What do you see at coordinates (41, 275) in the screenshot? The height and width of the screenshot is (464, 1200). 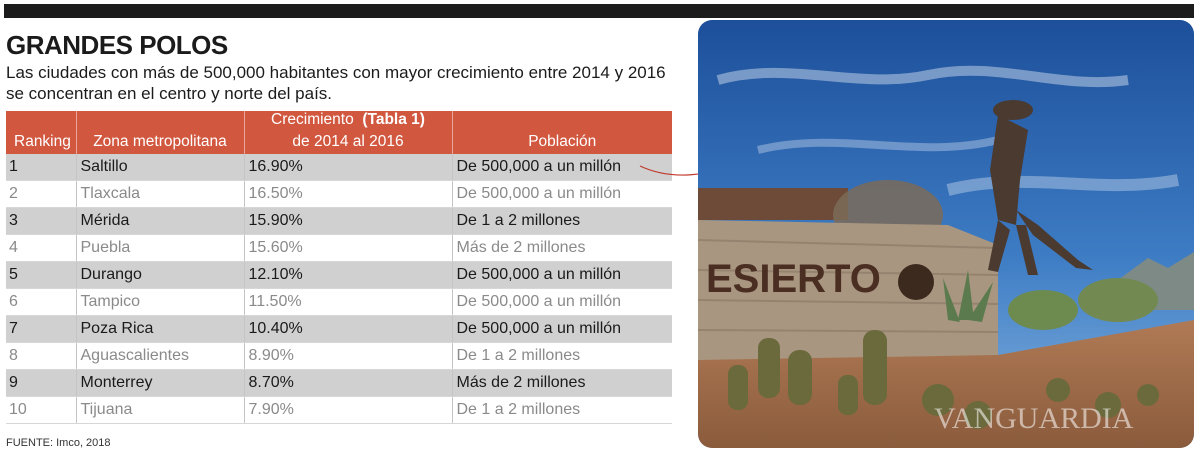 I see `cell-ranking: 5` at bounding box center [41, 275].